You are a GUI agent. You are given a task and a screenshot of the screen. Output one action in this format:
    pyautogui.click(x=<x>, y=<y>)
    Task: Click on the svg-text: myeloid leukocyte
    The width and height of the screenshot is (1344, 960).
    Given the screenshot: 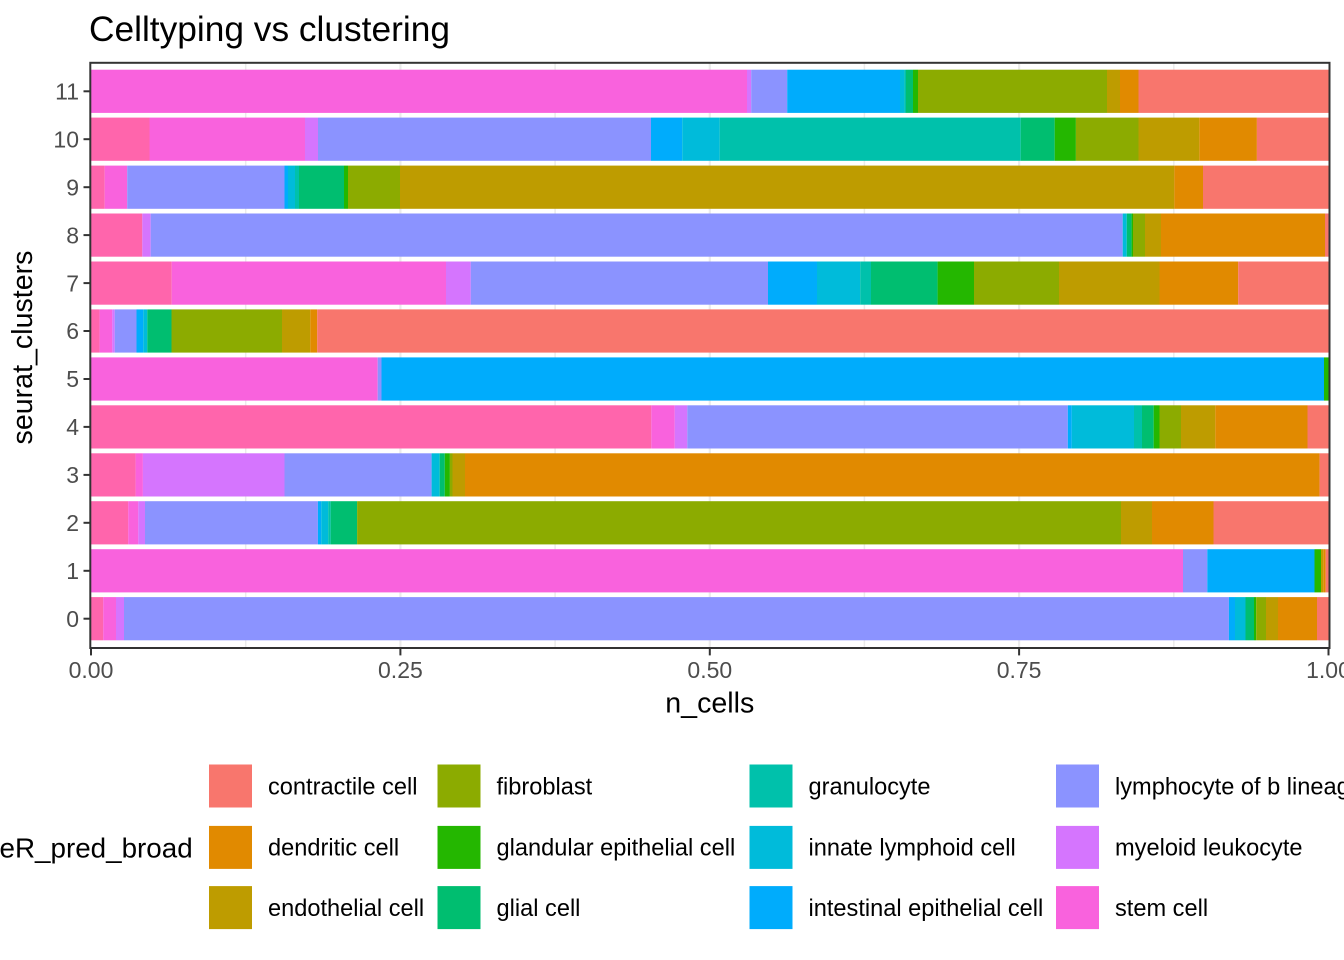 What is the action you would take?
    pyautogui.click(x=1209, y=849)
    